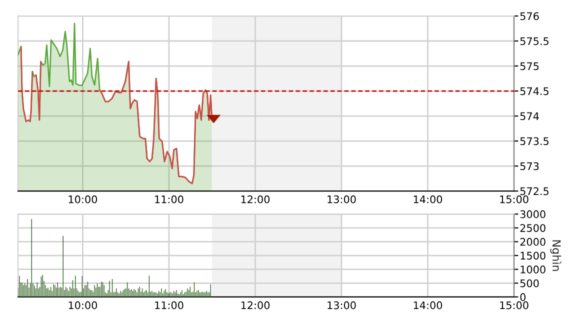 This screenshot has height=320, width=570. Describe the element at coordinates (529, 66) in the screenshot. I see `y-tick-label: 575` at that location.